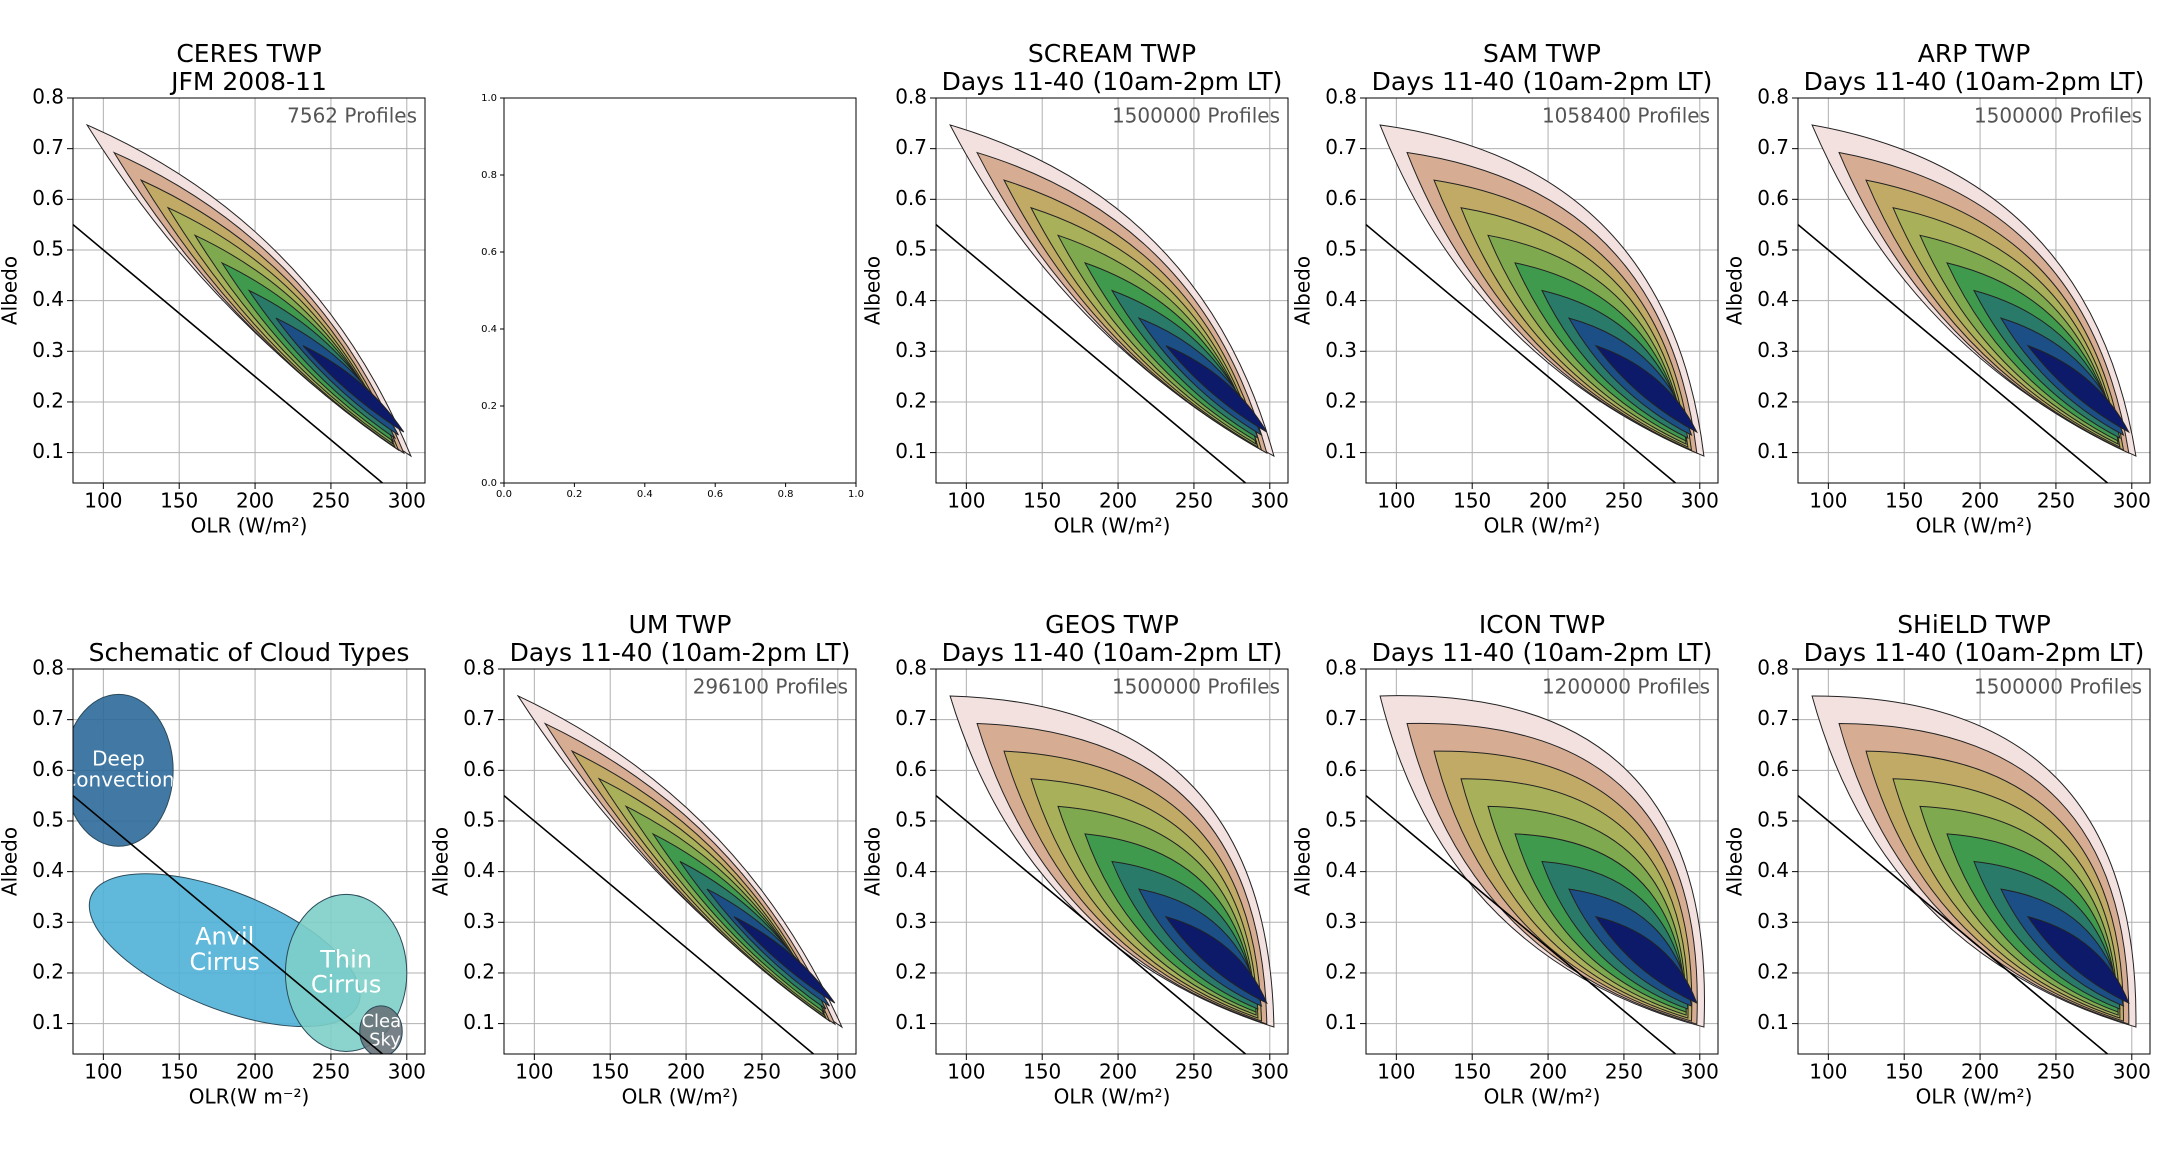 This screenshot has width=2160, height=1152. Describe the element at coordinates (1974, 53) in the screenshot. I see `panel-title: ARP TWP` at that location.